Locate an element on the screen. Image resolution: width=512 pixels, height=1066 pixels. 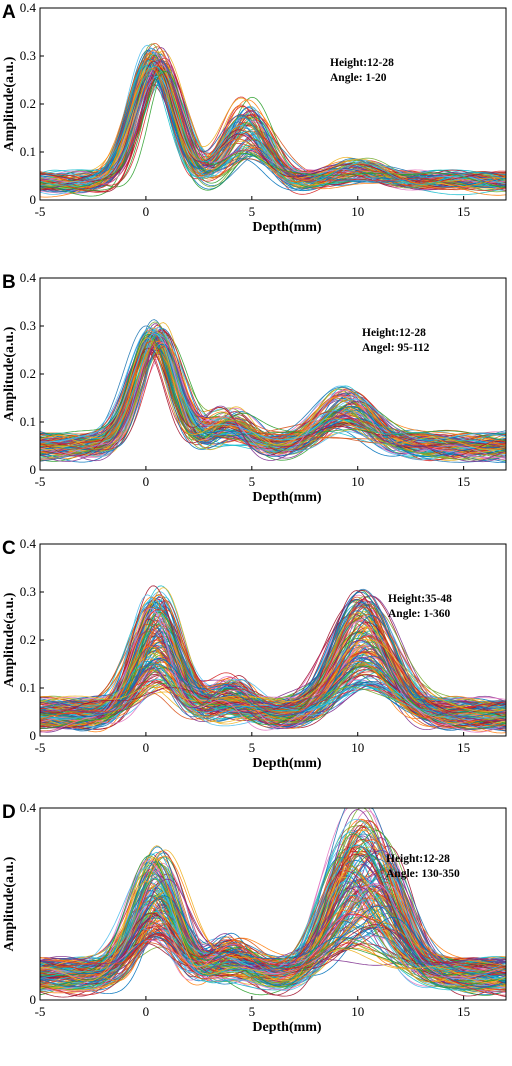
panel-letter: A is located at coordinates (9, 12).